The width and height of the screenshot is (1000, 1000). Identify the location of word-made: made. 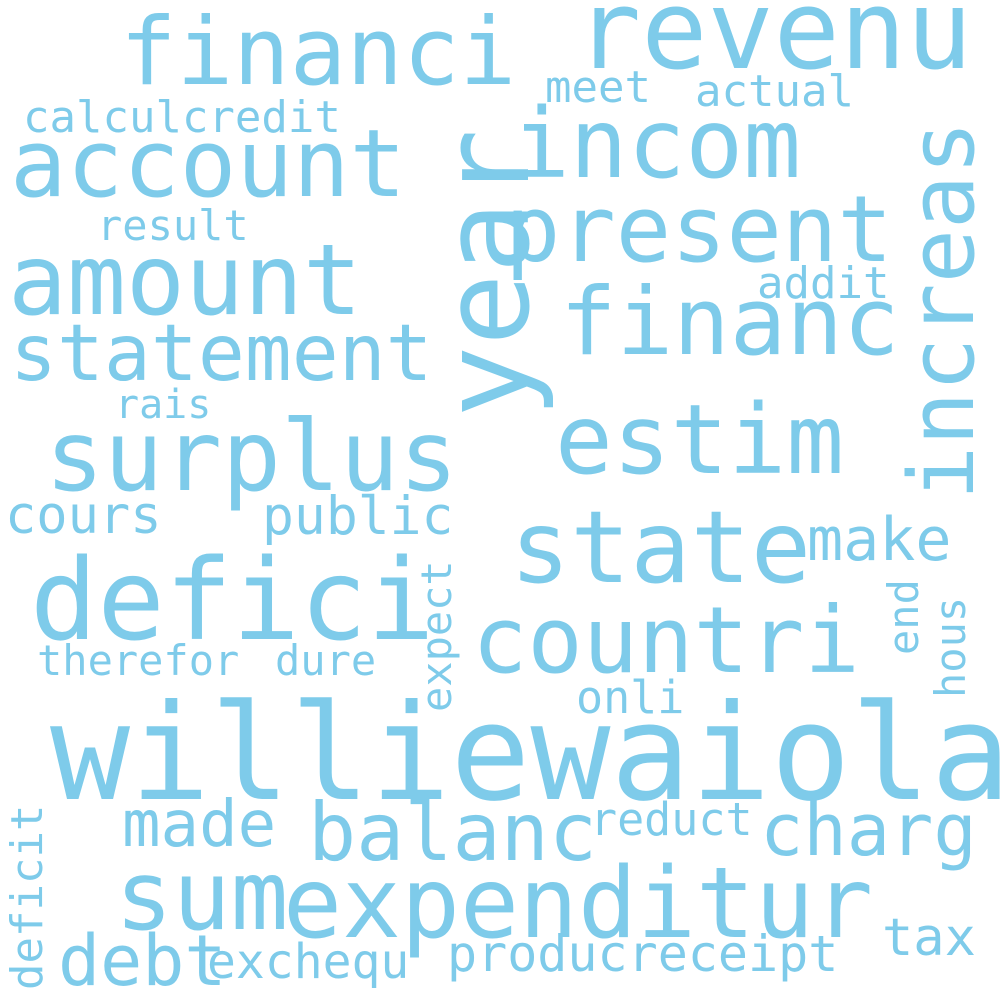
(199, 825).